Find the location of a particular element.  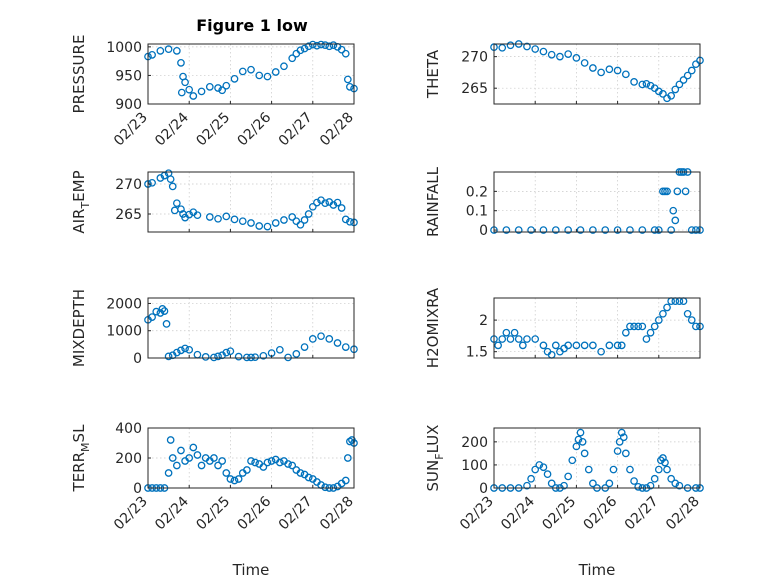

ytick-label: 1.5 is located at coordinates (477, 353).